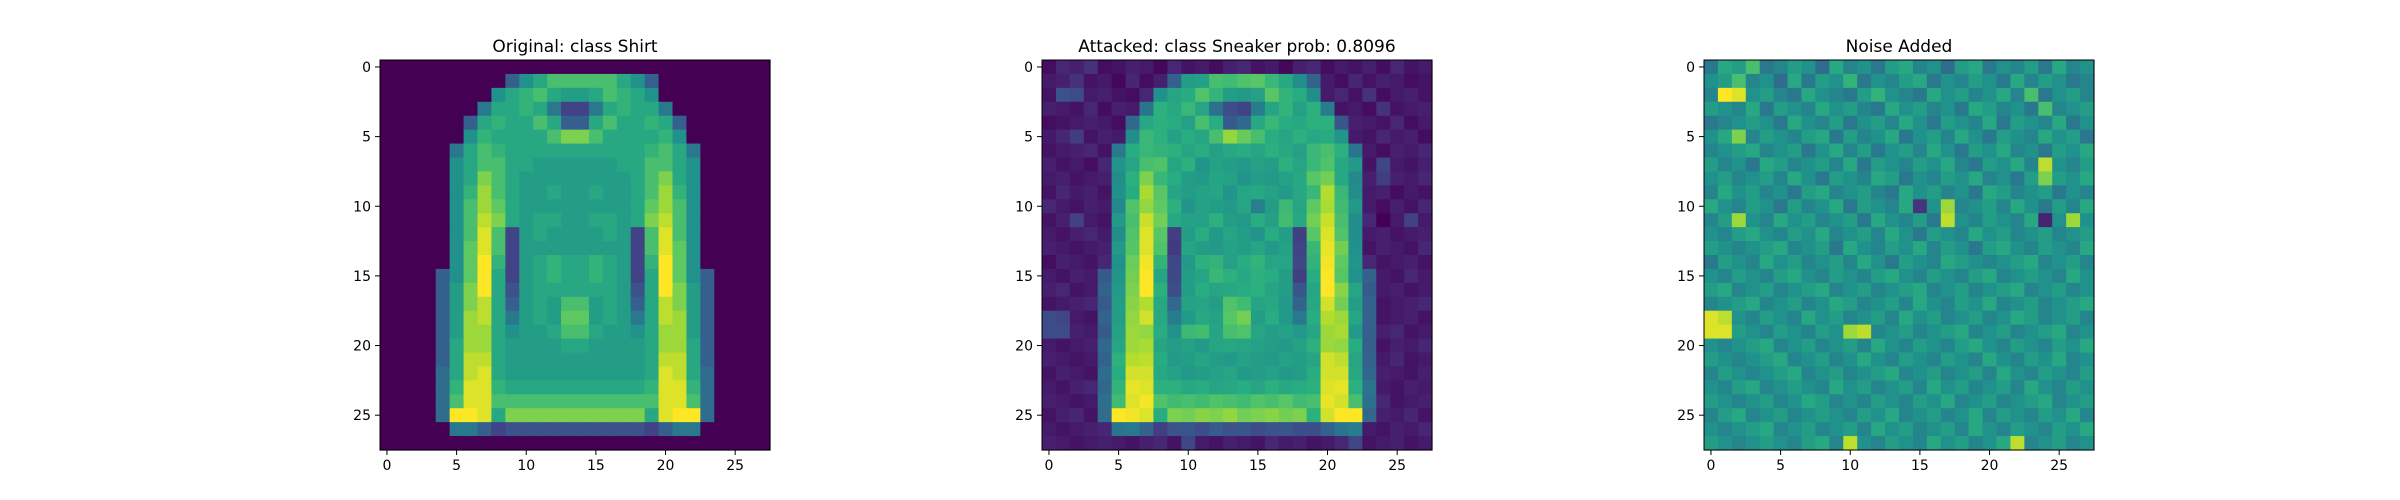 This screenshot has height=500, width=2400. What do you see at coordinates (1899, 255) in the screenshot?
I see `heatmap-noise` at bounding box center [1899, 255].